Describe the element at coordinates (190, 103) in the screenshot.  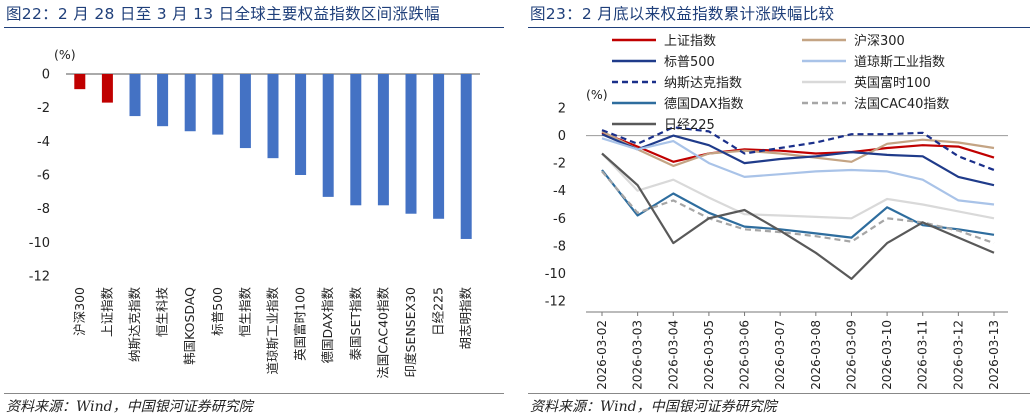
I see `bar-韩国KOSDAQ` at that location.